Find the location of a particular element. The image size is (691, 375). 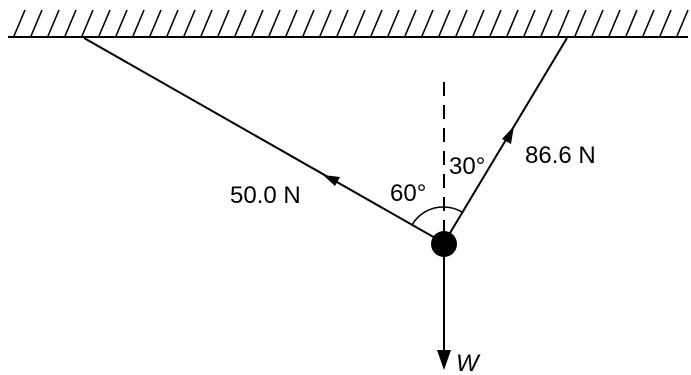

weight-arrow is located at coordinates (444, 308).